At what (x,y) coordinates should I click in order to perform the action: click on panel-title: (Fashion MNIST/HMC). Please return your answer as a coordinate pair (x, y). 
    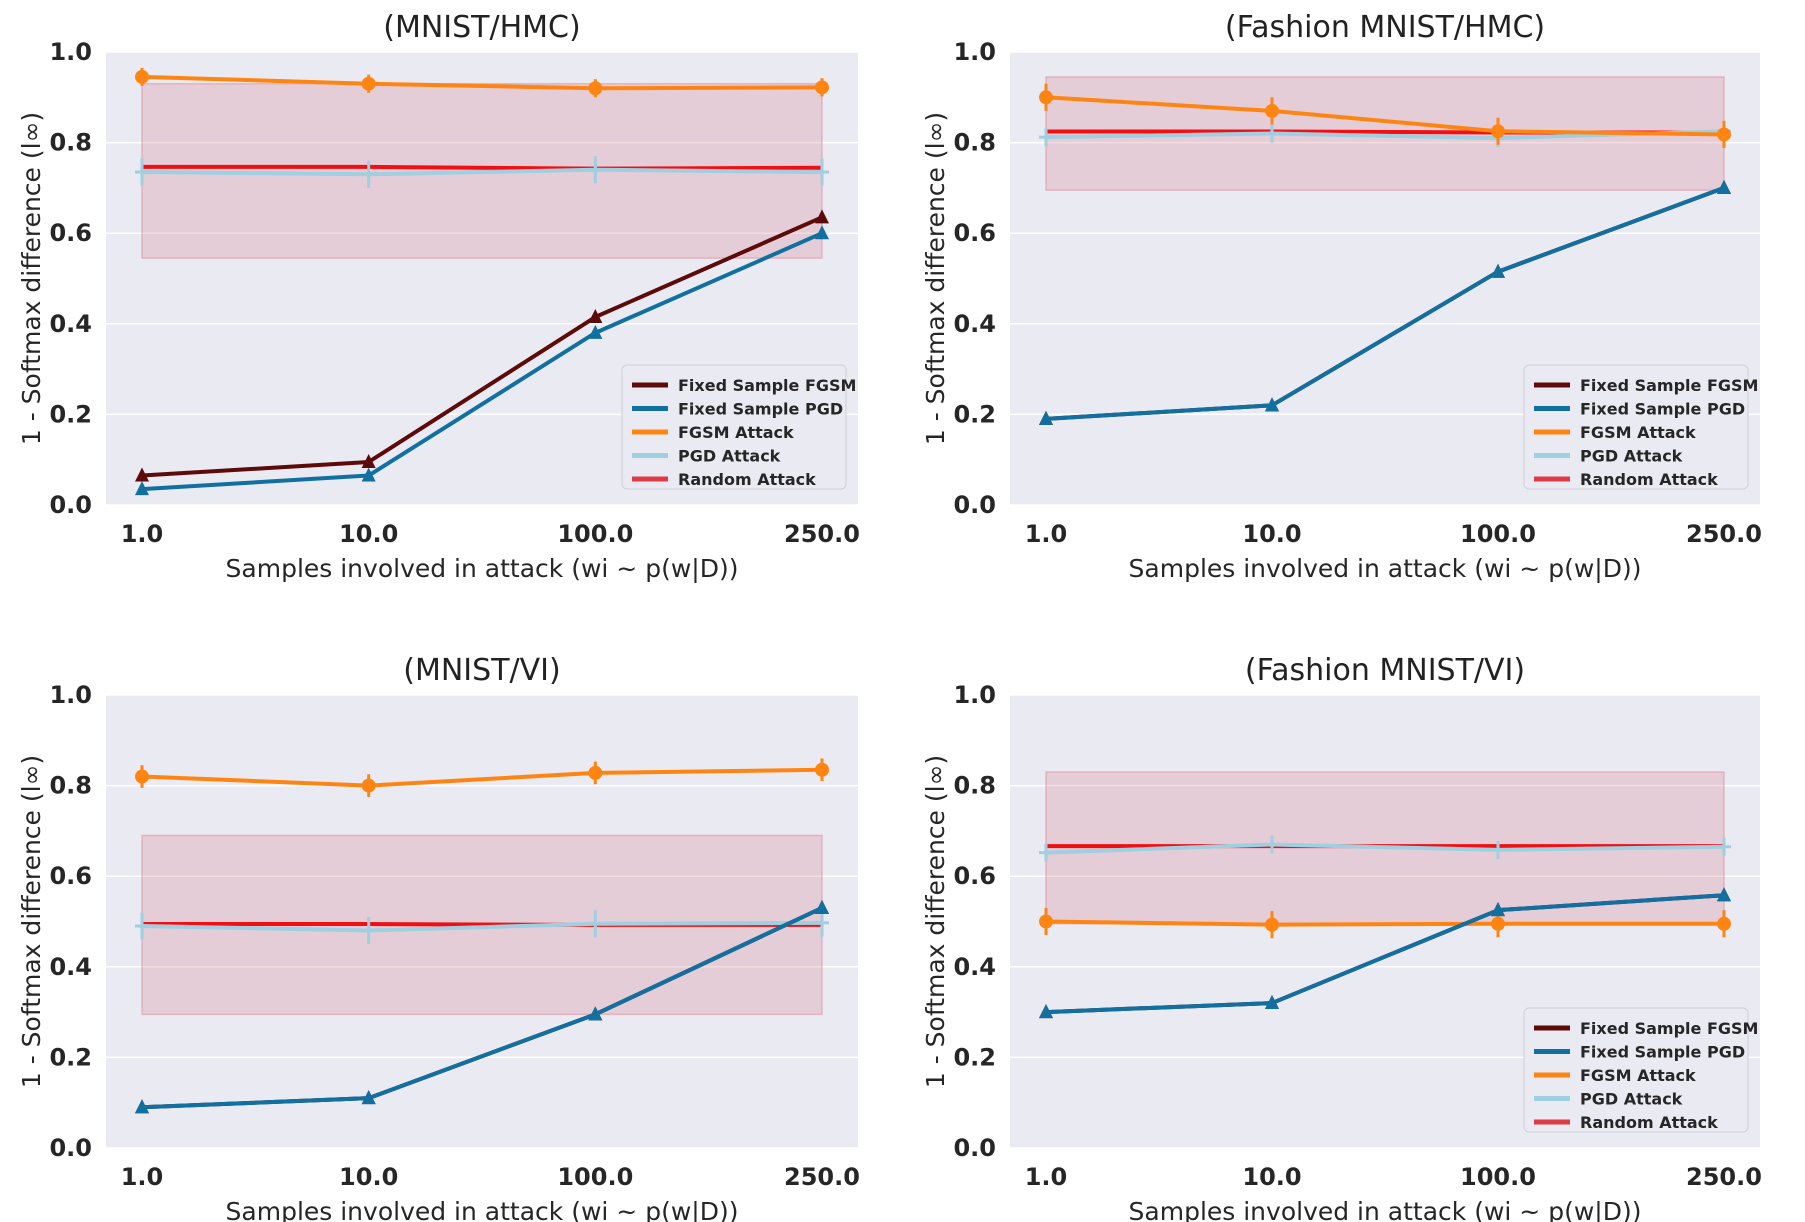
    Looking at the image, I should click on (1385, 27).